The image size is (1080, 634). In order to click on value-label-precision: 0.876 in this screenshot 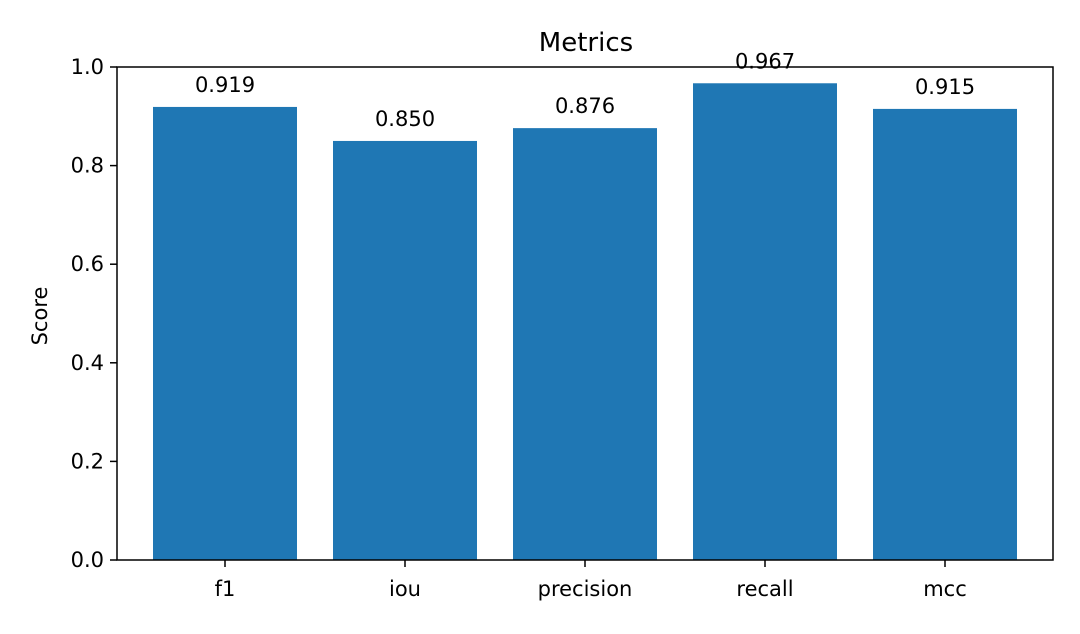, I will do `click(585, 106)`.